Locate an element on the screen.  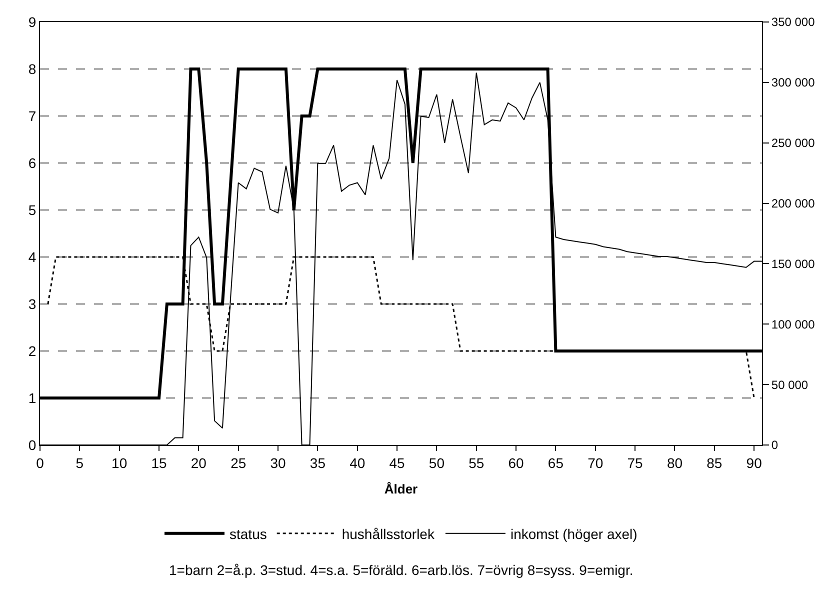
x-tick-label: 10 is located at coordinates (120, 462).